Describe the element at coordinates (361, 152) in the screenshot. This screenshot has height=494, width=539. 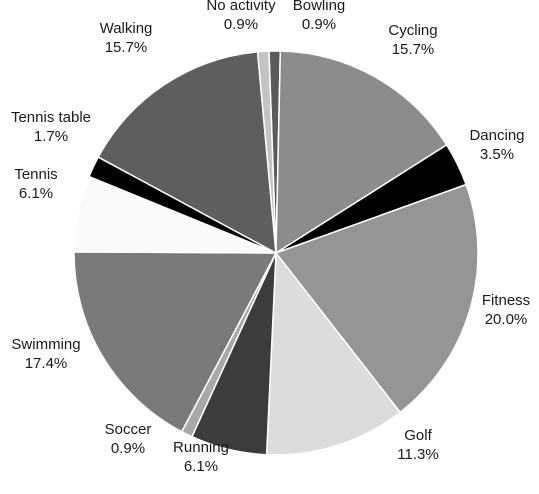
I see `pie-slice-cycling` at that location.